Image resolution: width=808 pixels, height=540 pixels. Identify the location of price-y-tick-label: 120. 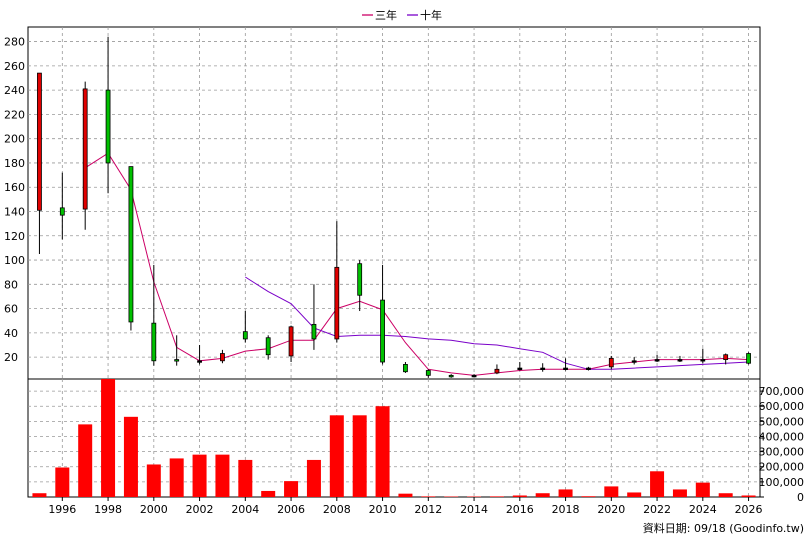
(14, 236).